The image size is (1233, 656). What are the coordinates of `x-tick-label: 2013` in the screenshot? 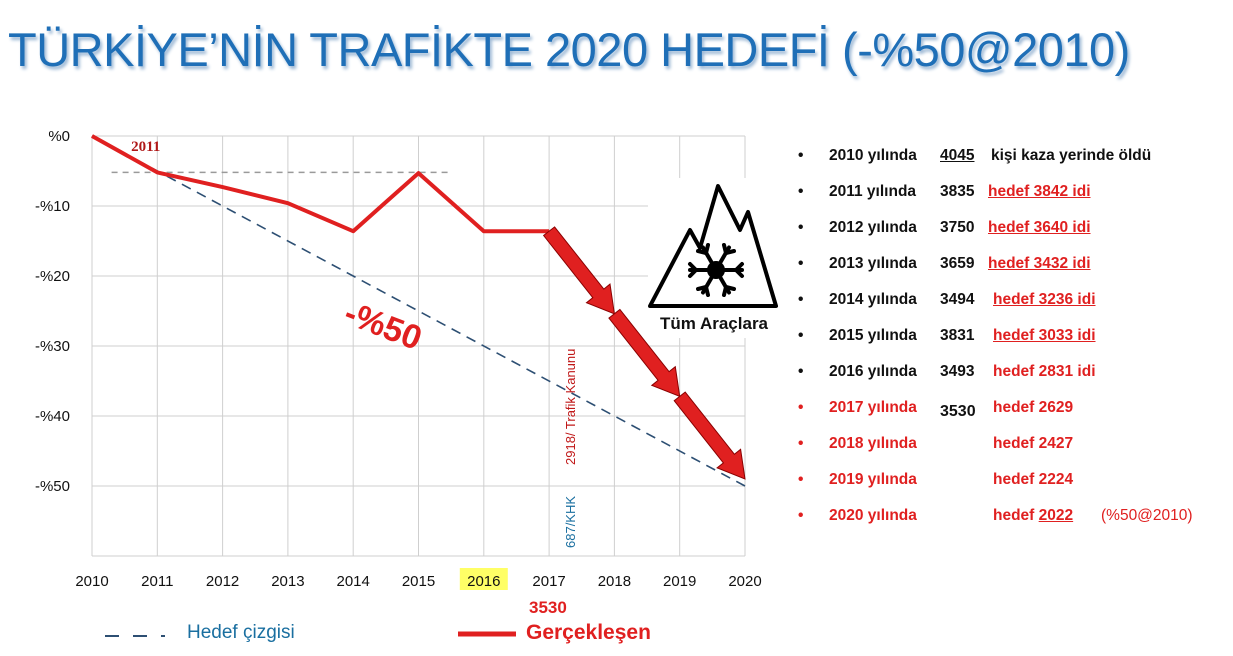 It's located at (287, 581).